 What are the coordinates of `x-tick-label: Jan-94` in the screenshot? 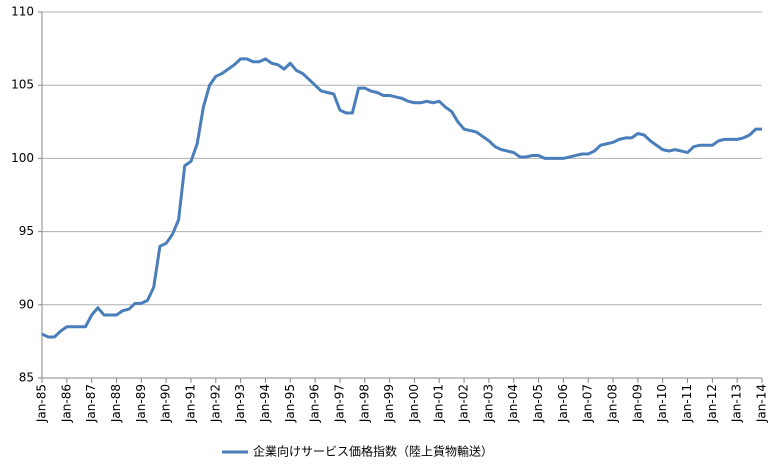 It's located at (265, 403).